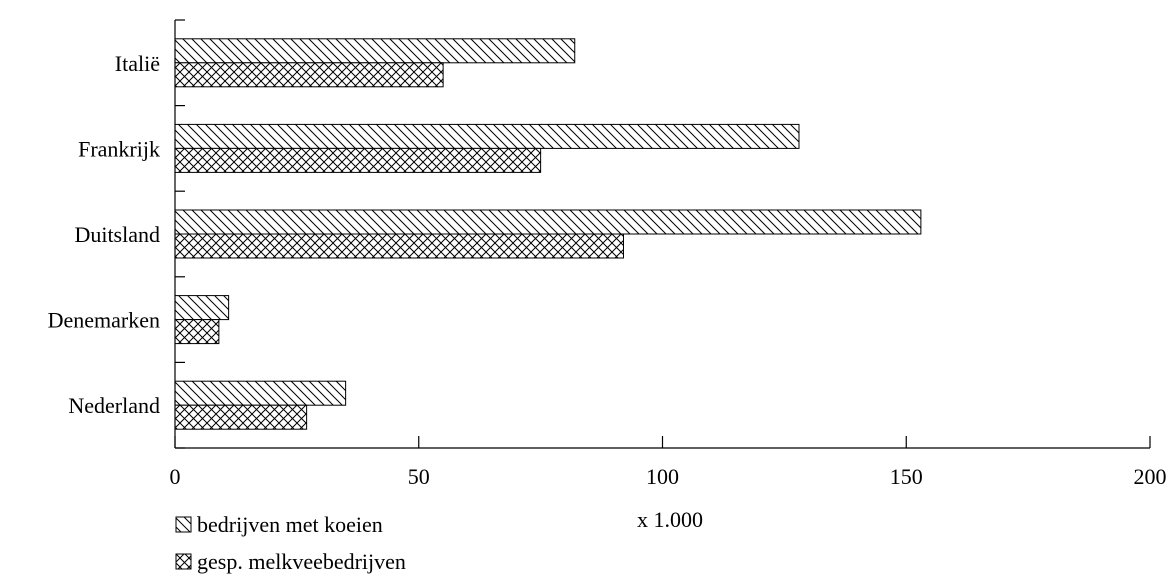 The image size is (1168, 579). What do you see at coordinates (309, 75) in the screenshot?
I see `bar-itali--series-2` at bounding box center [309, 75].